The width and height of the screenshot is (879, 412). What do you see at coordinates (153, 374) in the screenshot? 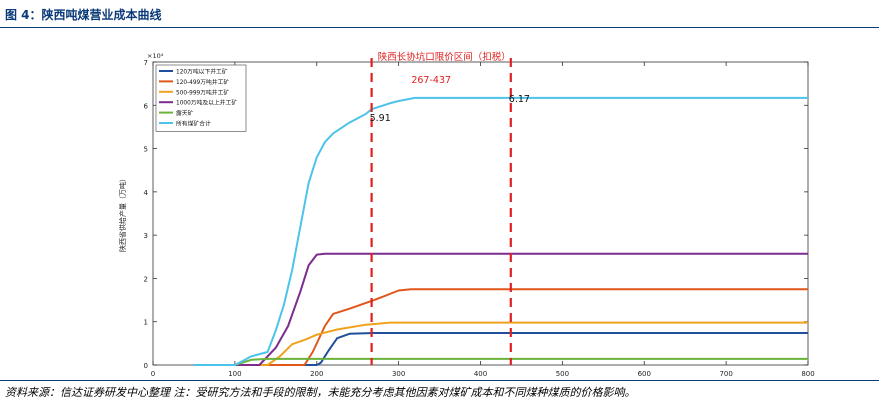
I see `x-tick-label: 0` at bounding box center [153, 374].